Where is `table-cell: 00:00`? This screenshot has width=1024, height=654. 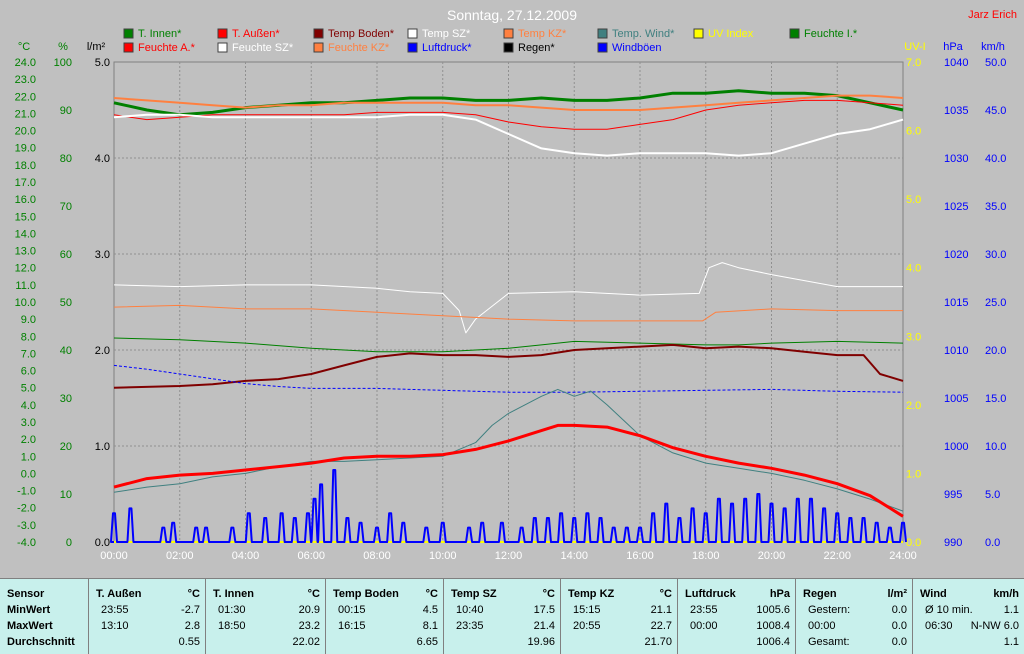 table-cell: 00:00 is located at coordinates (822, 626).